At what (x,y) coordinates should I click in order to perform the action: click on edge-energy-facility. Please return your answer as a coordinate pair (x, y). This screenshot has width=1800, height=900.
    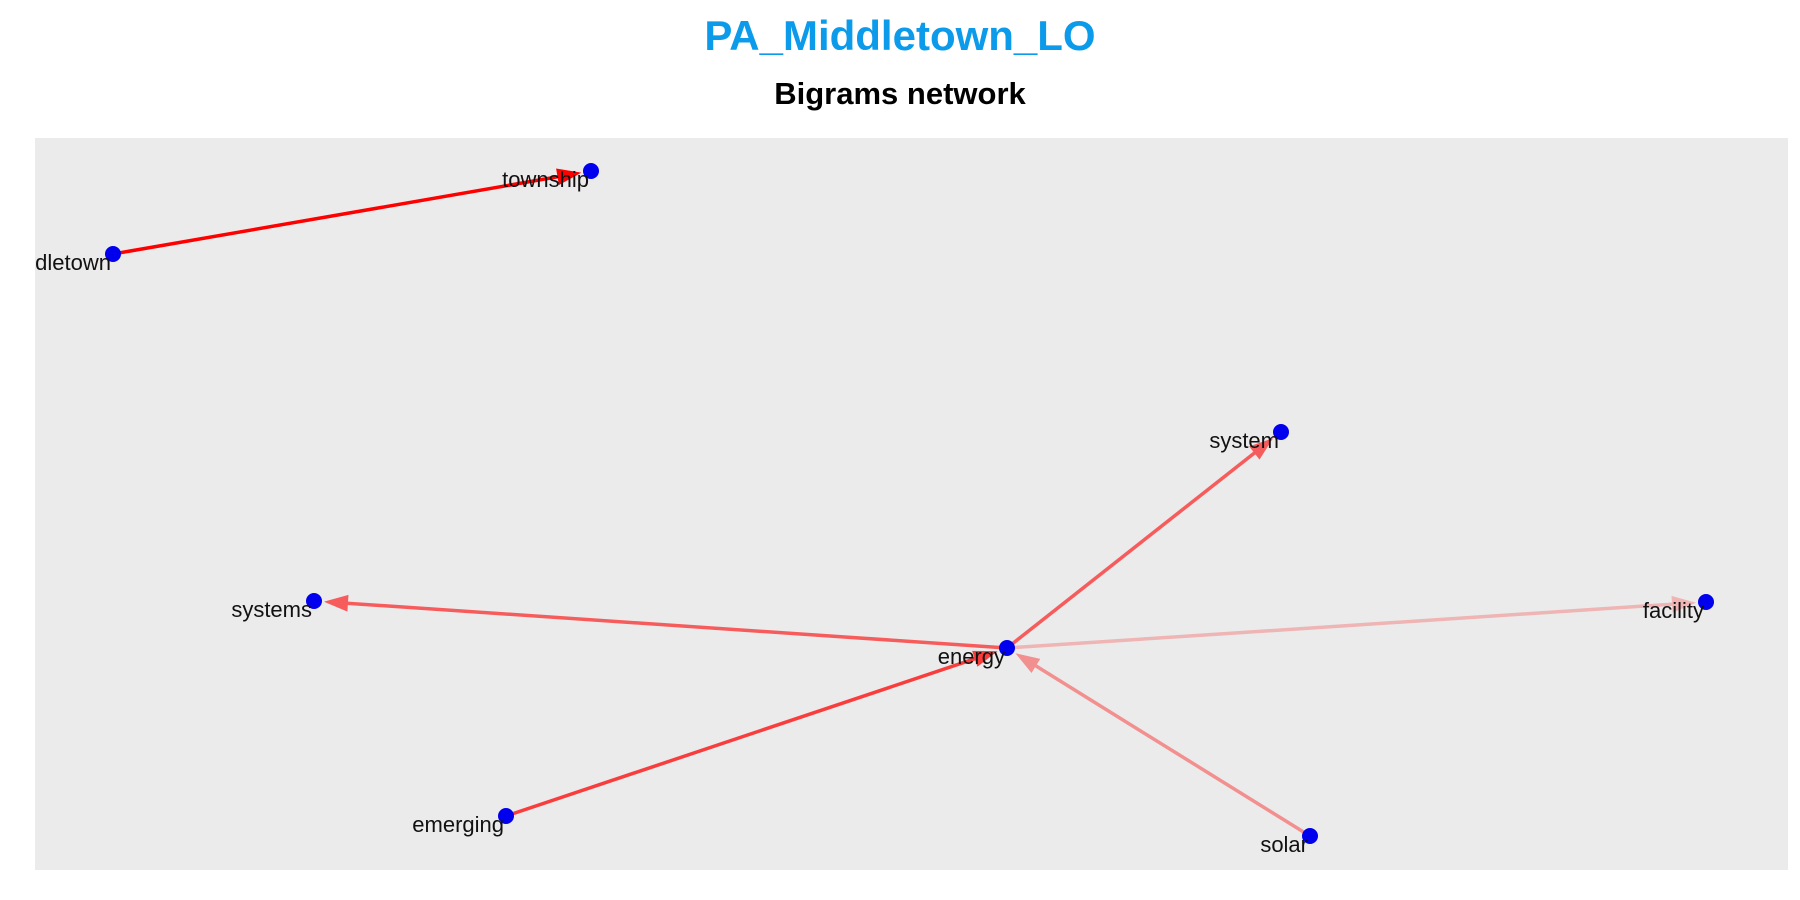
    Looking at the image, I should click on (1351, 622).